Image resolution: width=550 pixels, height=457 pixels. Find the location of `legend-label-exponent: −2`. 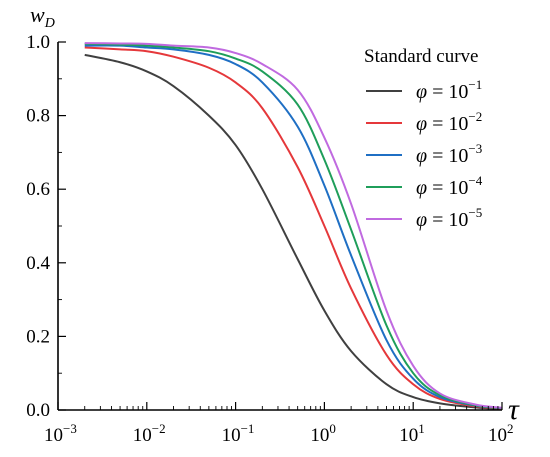

legend-label-exponent: −2 is located at coordinates (475, 116).